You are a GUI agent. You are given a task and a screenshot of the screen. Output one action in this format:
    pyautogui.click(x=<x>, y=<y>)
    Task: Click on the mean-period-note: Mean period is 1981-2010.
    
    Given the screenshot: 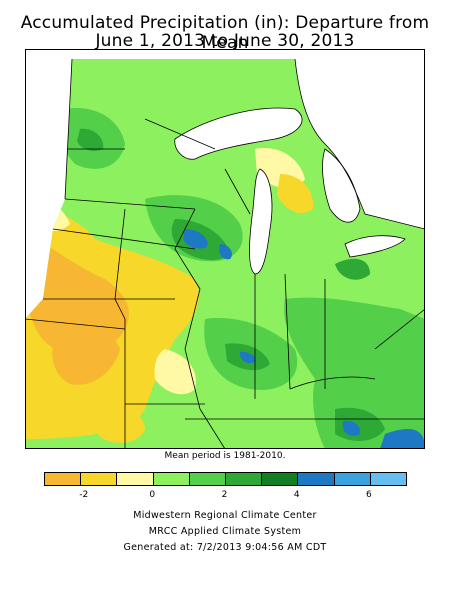 What is the action you would take?
    pyautogui.click(x=225, y=456)
    